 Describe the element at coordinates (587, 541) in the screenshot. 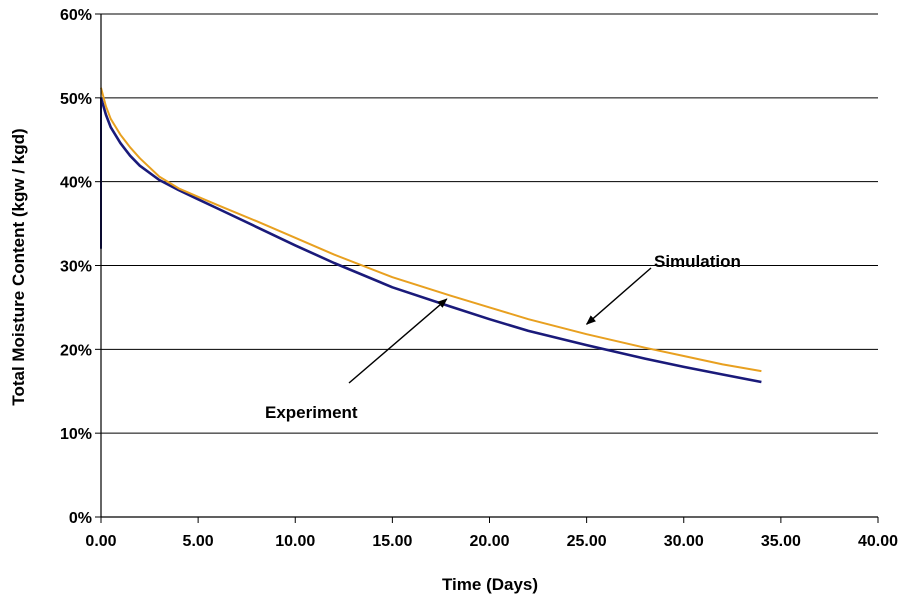

I see `x-tick-label: 25.00` at that location.